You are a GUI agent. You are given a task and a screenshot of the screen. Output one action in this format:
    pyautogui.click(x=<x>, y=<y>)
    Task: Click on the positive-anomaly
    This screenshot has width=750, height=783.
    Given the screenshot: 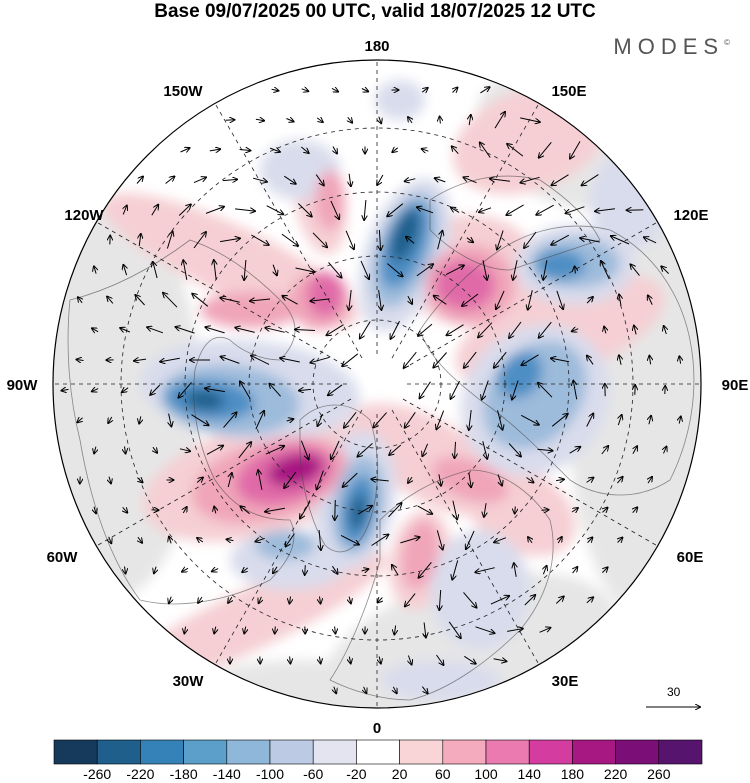 What is the action you would take?
    pyautogui.click(x=325, y=295)
    